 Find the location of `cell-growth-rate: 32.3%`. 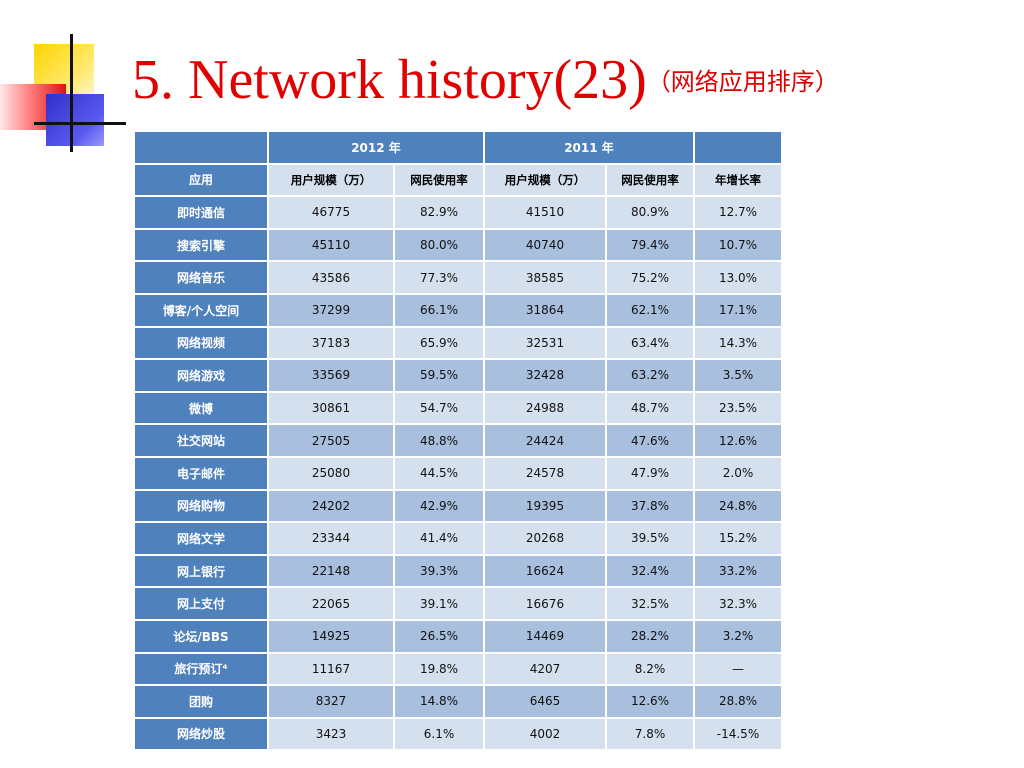

cell-growth-rate: 32.3% is located at coordinates (738, 603).